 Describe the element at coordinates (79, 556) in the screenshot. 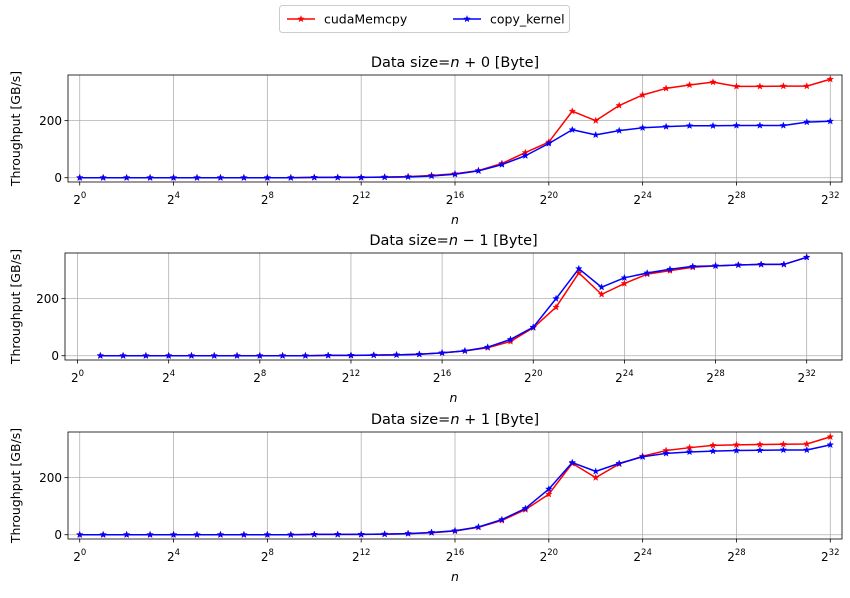

I see `x-tick-label: 20` at that location.